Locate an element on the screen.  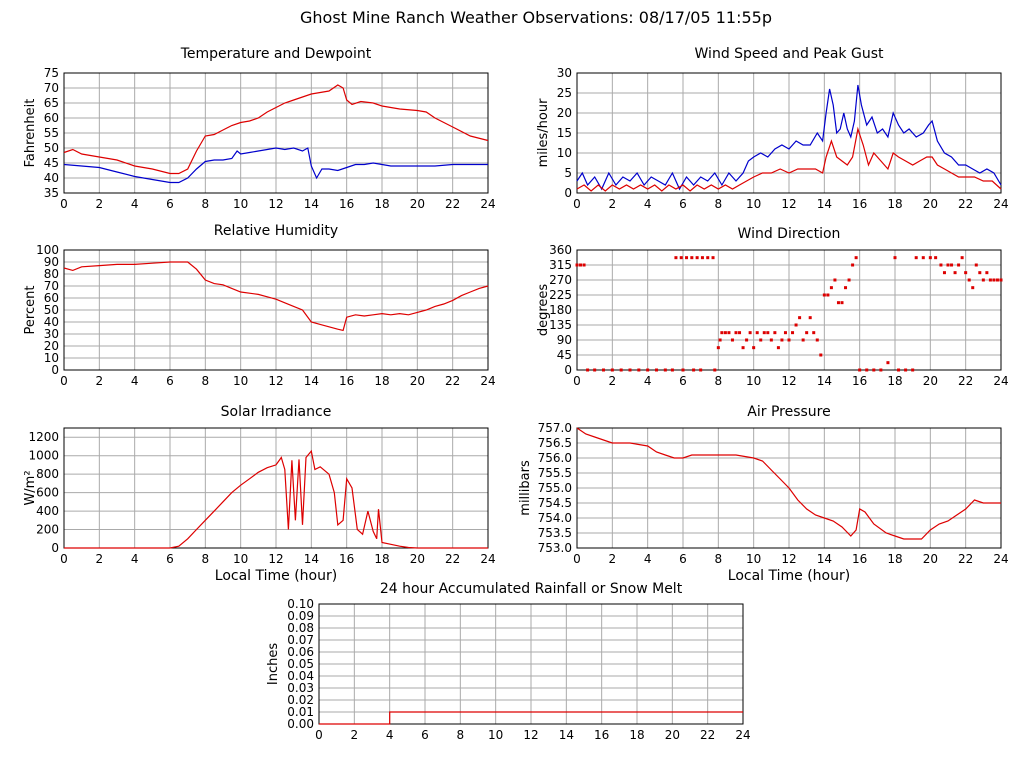
pressure-x-tick-label: 20 is located at coordinates (930, 559).